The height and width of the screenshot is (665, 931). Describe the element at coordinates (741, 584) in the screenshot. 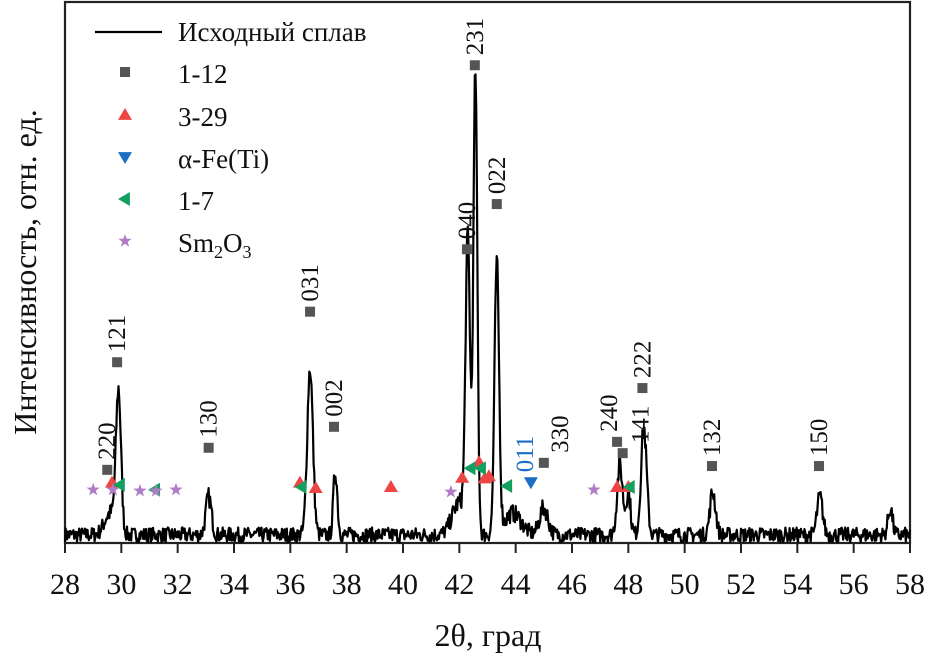

I see `x-tick-label: 52` at that location.